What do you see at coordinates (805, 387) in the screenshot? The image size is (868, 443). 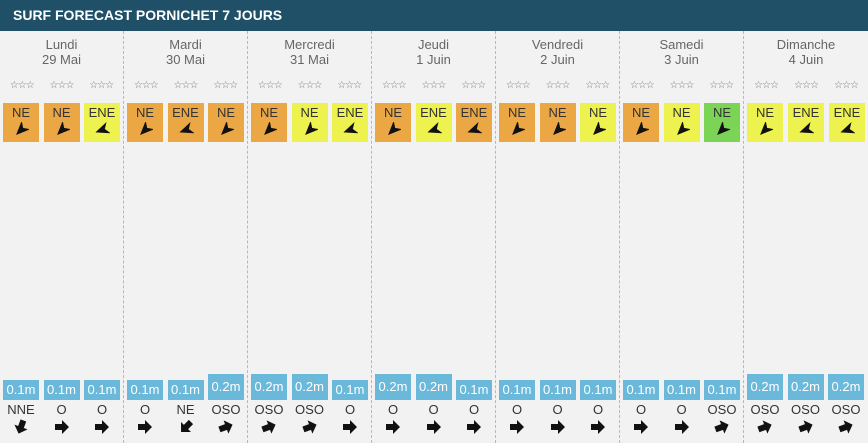 I see `wave-row: 0.2m 0.2m 0.2m` at bounding box center [805, 387].